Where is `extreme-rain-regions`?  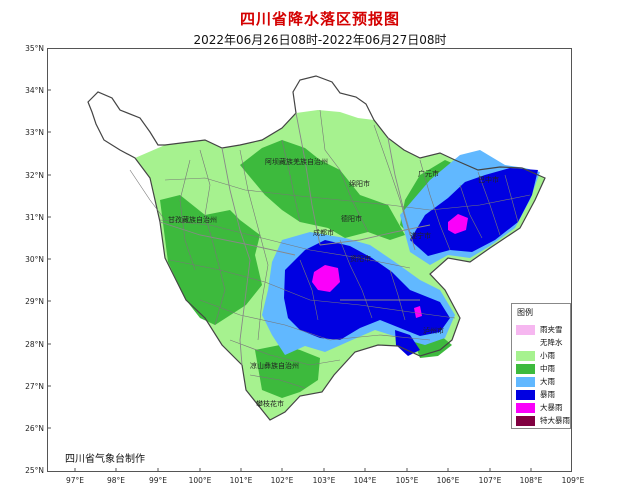
extreme-rain-regions is located at coordinates (390, 266).